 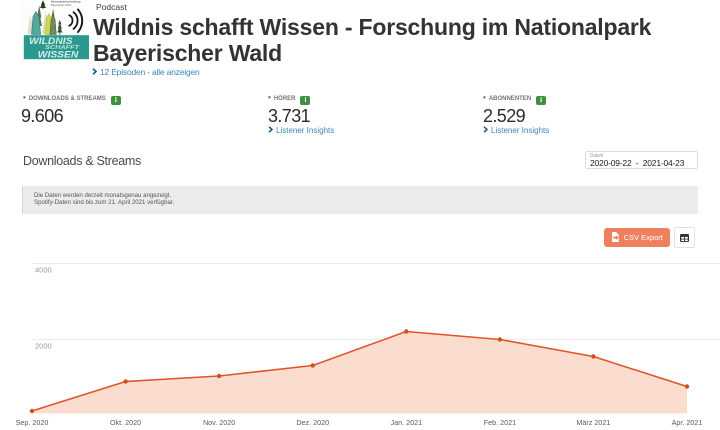 What do you see at coordinates (59, 55) in the screenshot?
I see `svg-text: WISSEN` at bounding box center [59, 55].